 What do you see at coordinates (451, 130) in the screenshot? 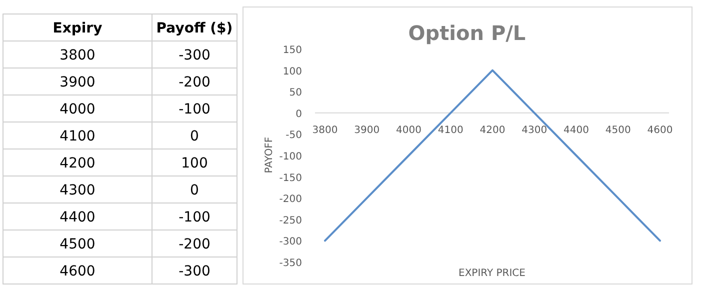
I see `x-tick-label: 4100` at bounding box center [451, 130].